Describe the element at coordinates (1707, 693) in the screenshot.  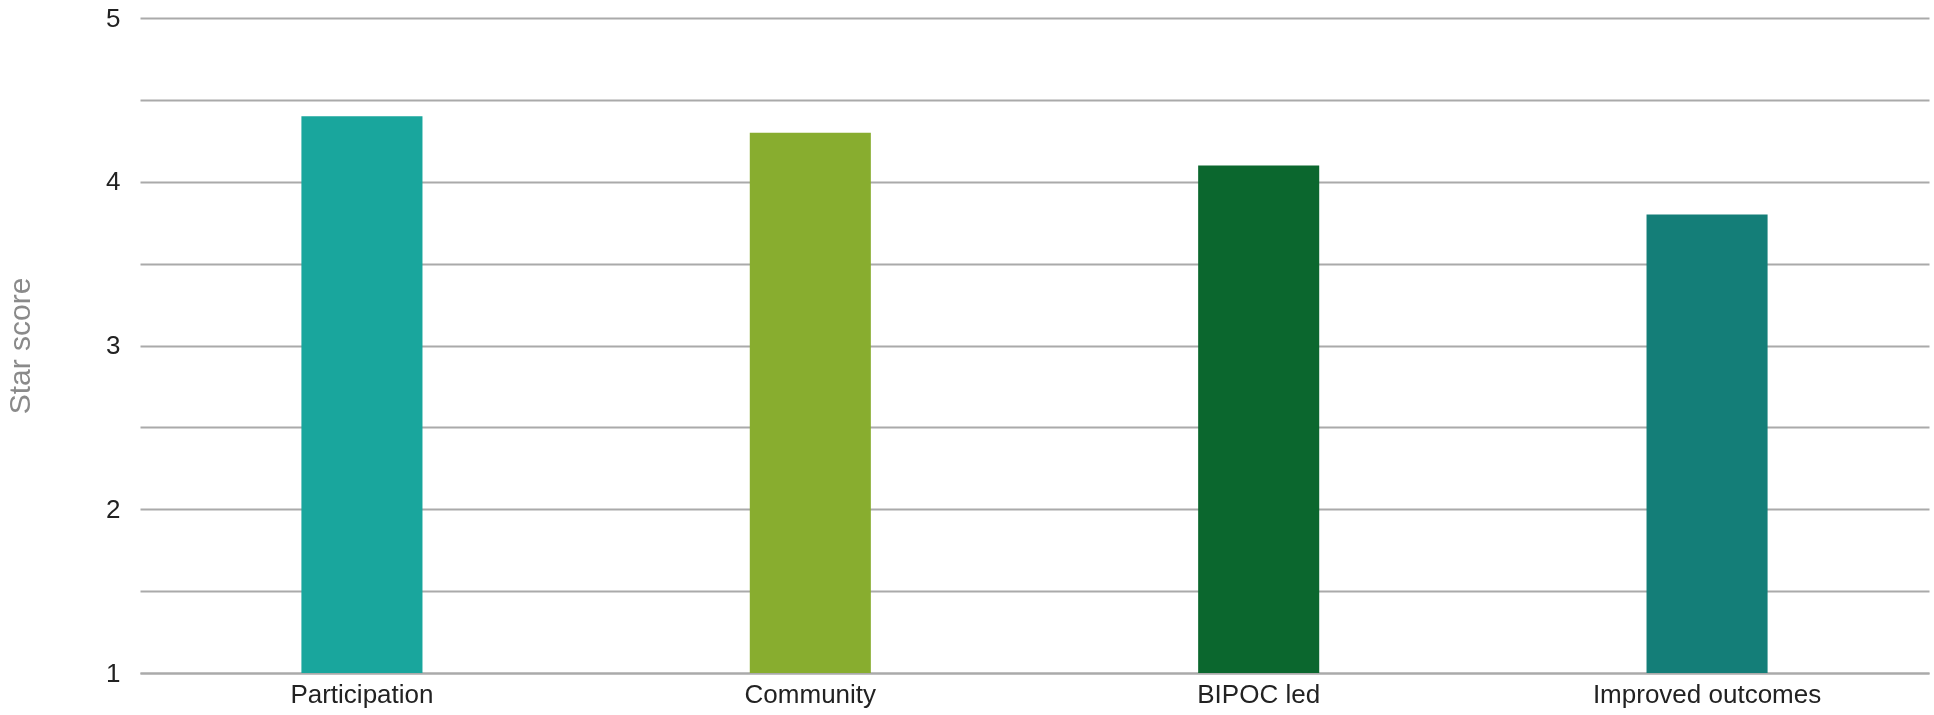
I see `x-tick-label: Improved outcomes` at that location.